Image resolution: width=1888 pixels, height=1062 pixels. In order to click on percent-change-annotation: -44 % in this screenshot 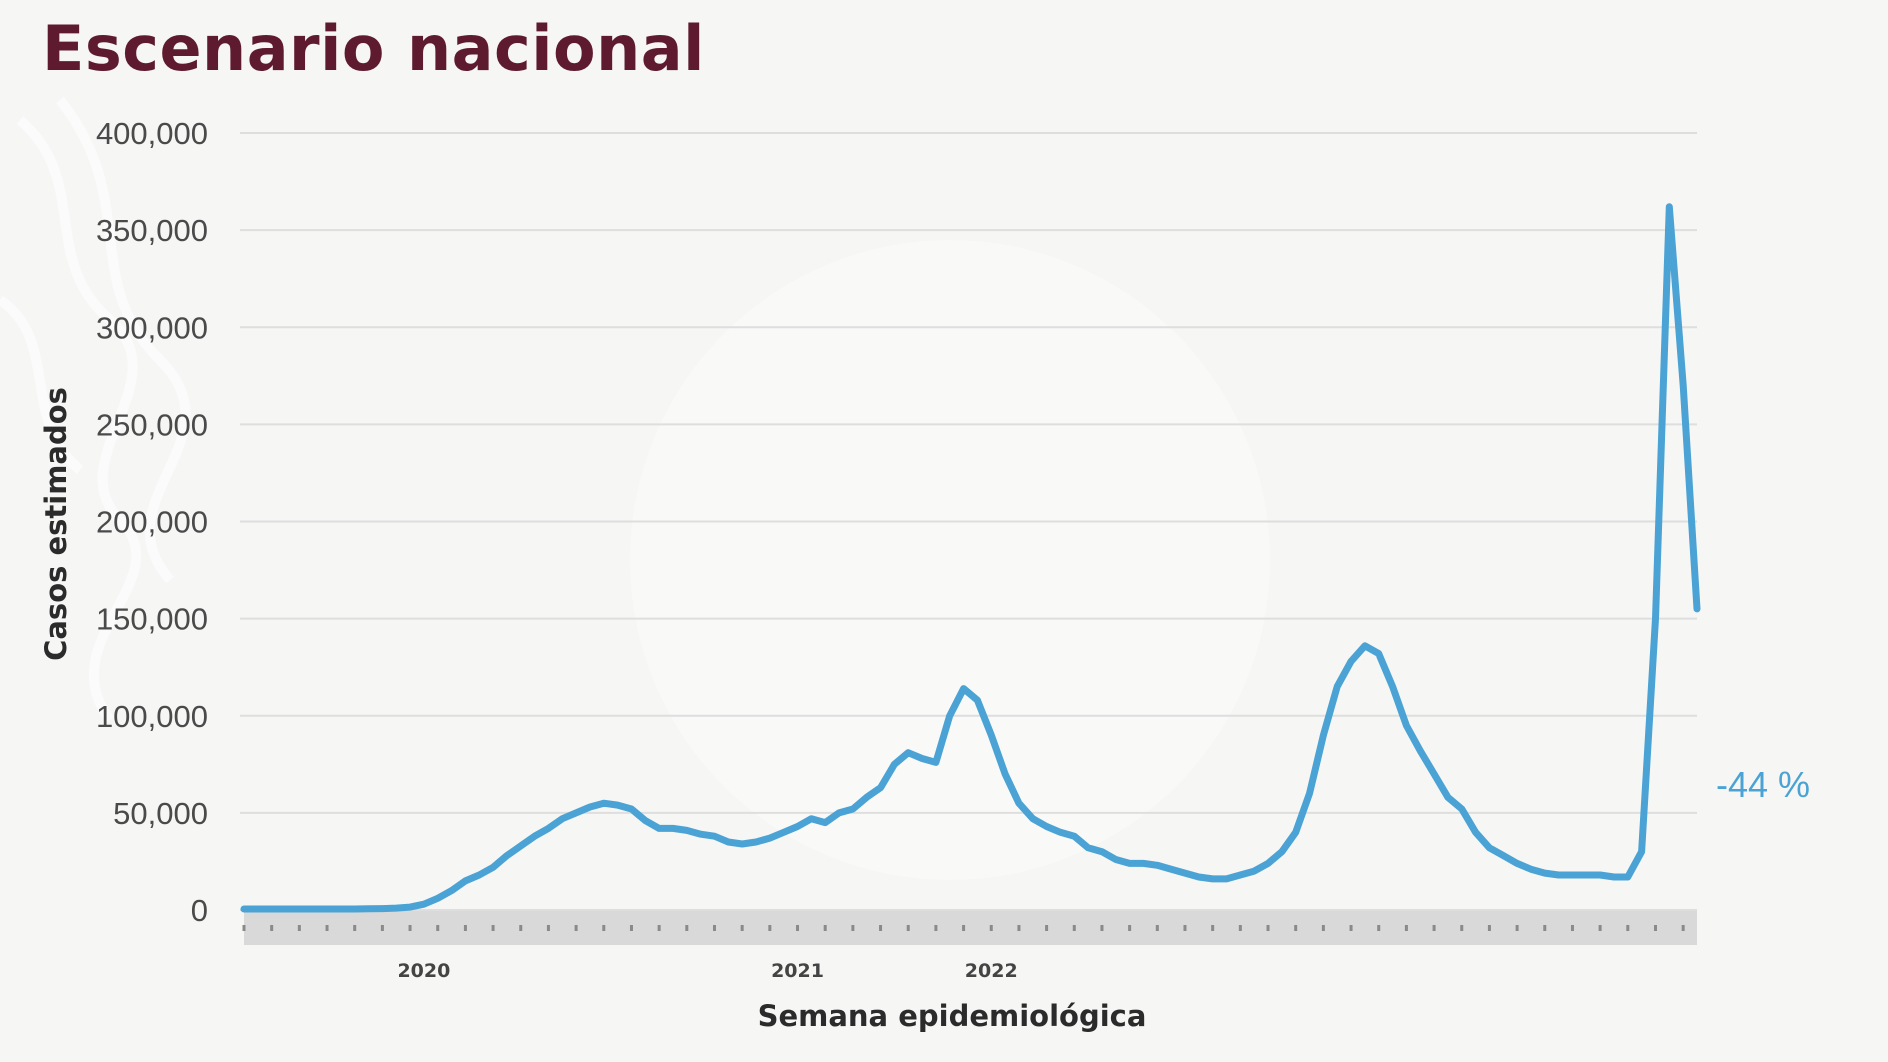, I will do `click(1763, 784)`.